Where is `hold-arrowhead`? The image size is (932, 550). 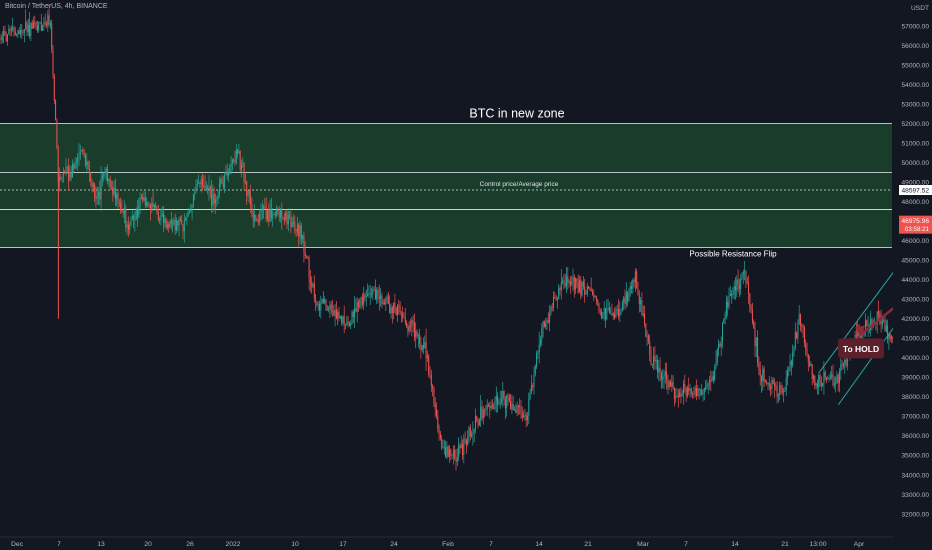 hold-arrowhead is located at coordinates (860, 331).